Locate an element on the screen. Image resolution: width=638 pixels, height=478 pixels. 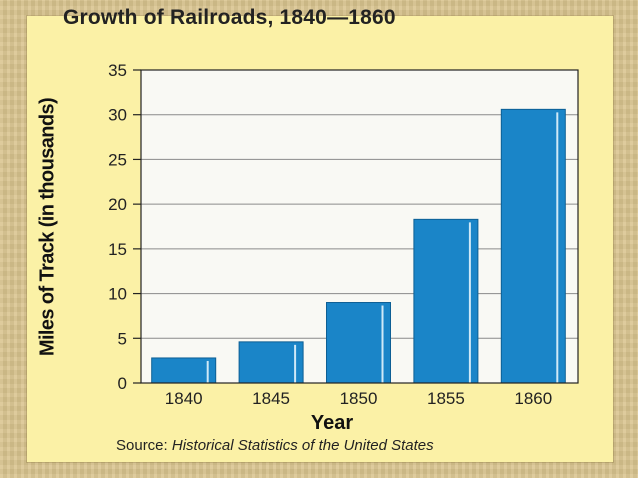
x-tick-label: 1840 is located at coordinates (184, 398).